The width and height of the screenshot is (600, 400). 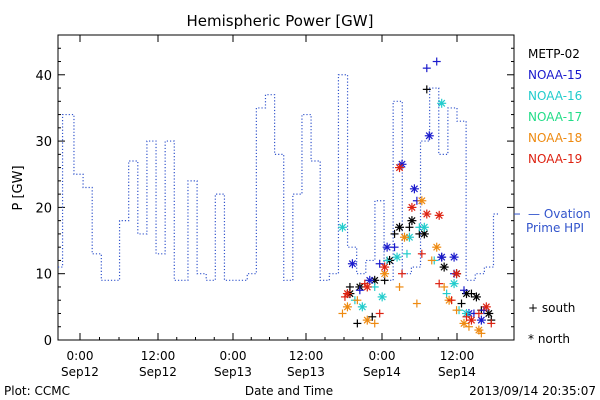 I want to click on x-axis-label: Date and Time, so click(x=289, y=391).